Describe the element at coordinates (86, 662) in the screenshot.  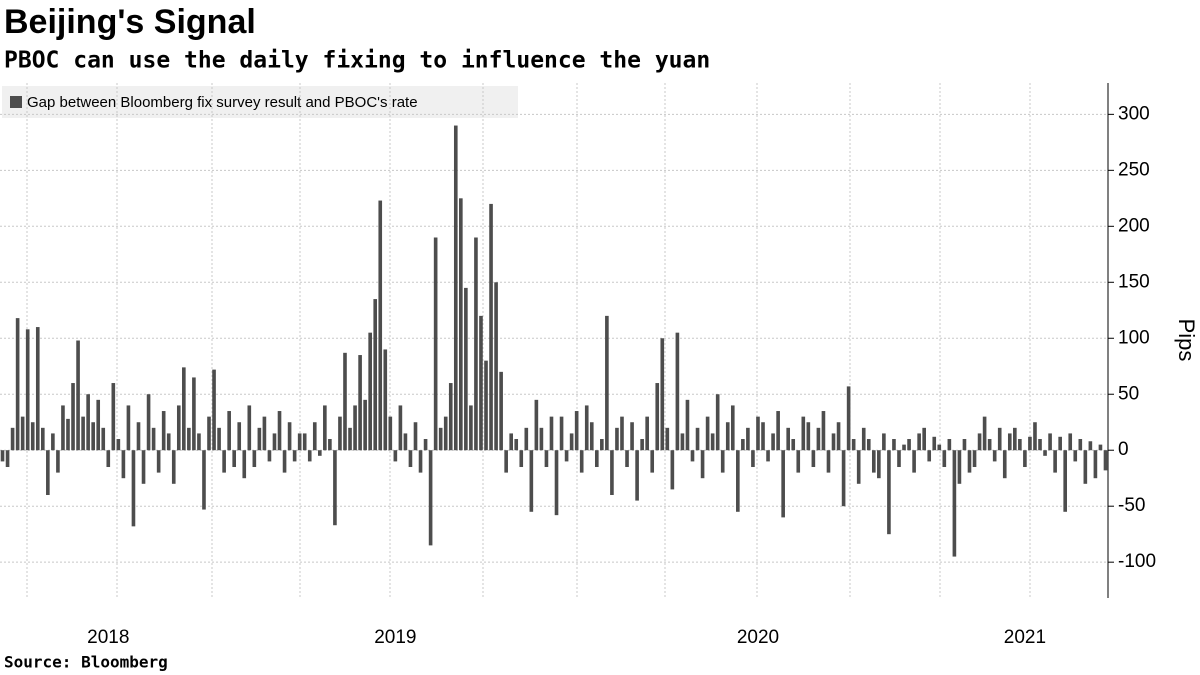
I see `source: Source: Bloomberg` at that location.